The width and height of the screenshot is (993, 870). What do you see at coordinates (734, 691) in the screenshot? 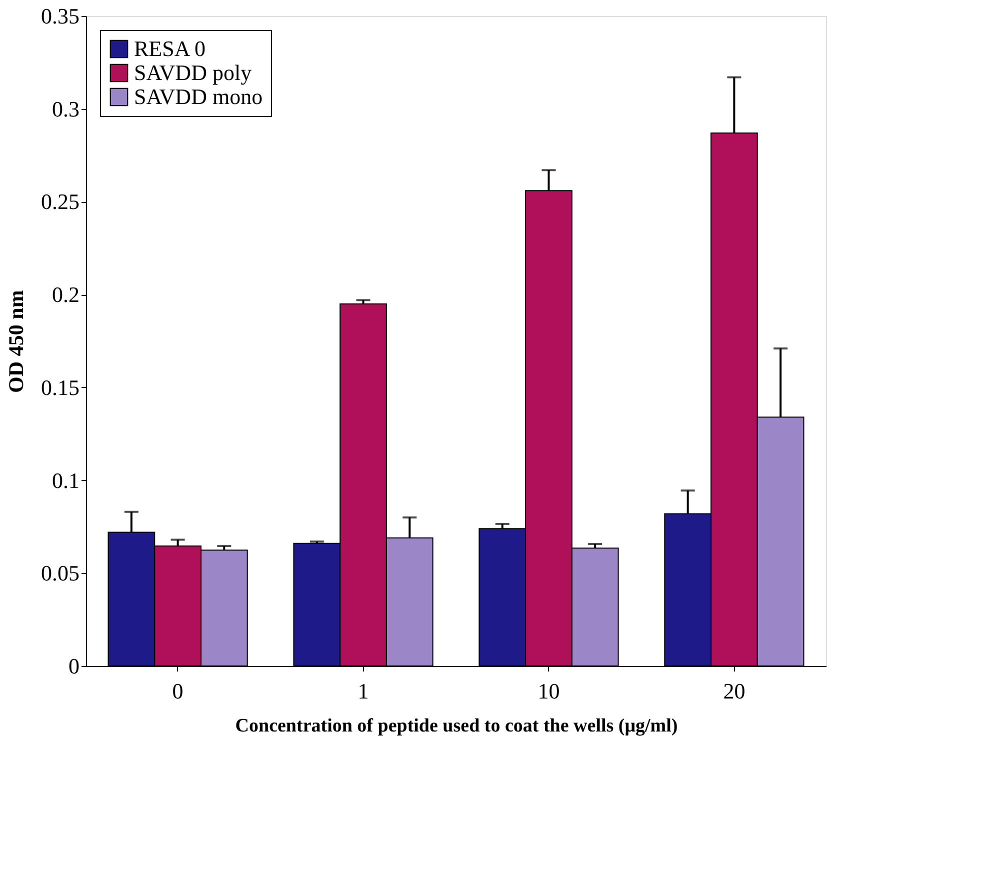
I see `x-tick-label: 20` at bounding box center [734, 691].